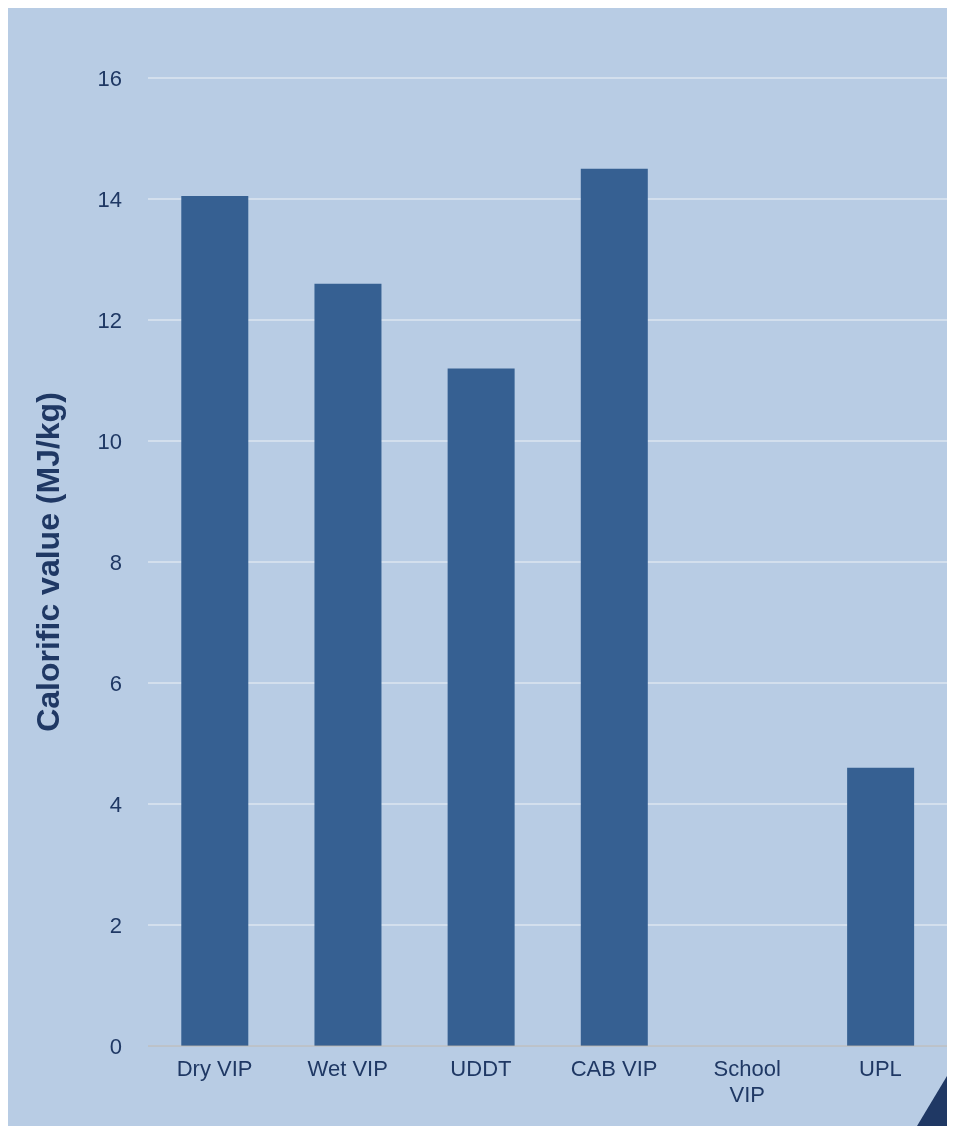 Image resolution: width=955 pixels, height=1134 pixels. I want to click on x-tick-label: UDDT, so click(481, 1068).